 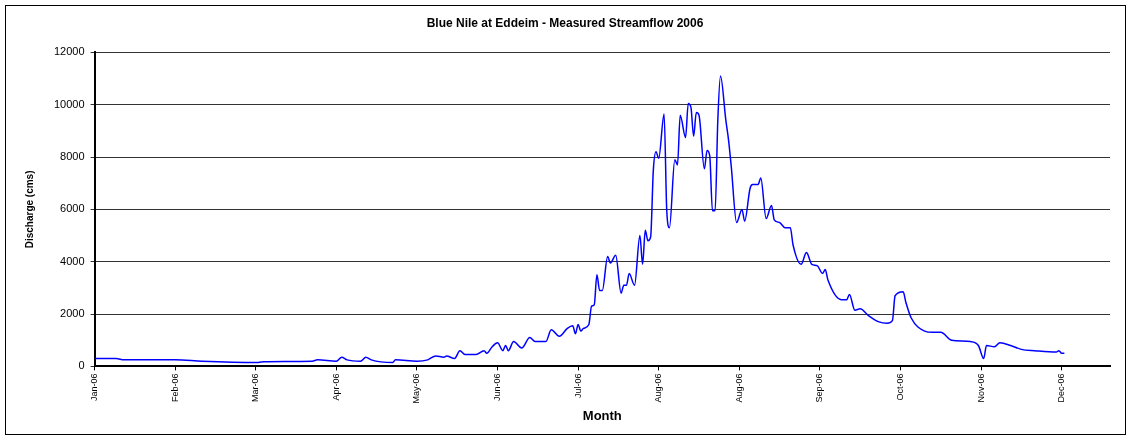 I want to click on y-tick-label: 6000, so click(x=72, y=208).